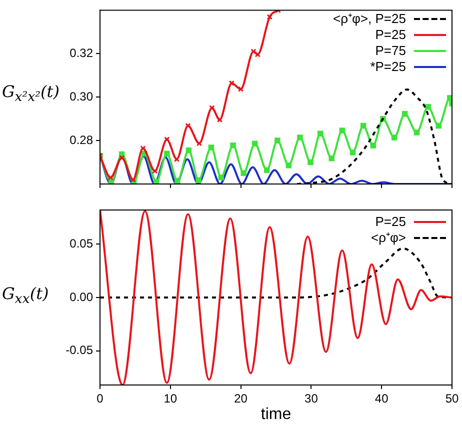 Image resolution: width=462 pixels, height=424 pixels. What do you see at coordinates (82, 53) in the screenshot?
I see `y-tick-label: 0.32` at bounding box center [82, 53].